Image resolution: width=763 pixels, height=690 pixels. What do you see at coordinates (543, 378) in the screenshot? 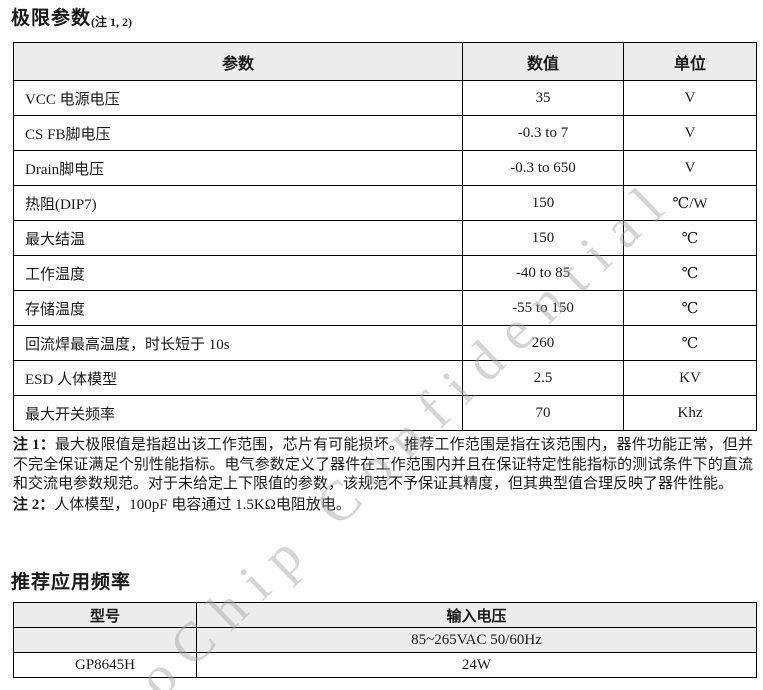
I see `value-cell: 2.5` at bounding box center [543, 378].